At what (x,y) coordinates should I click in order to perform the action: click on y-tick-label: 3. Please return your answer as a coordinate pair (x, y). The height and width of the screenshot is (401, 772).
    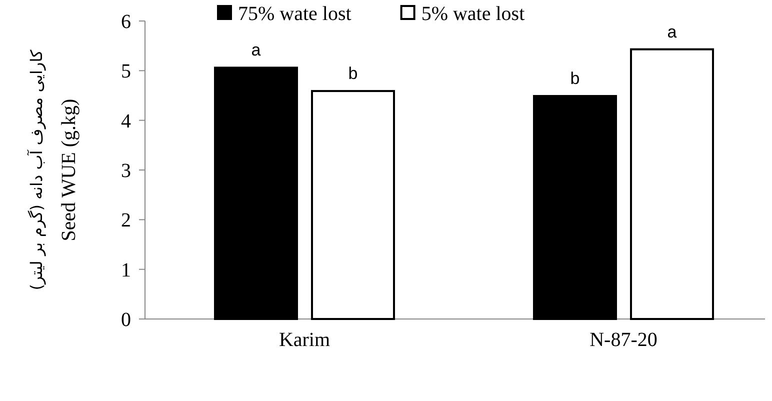
    Looking at the image, I should click on (126, 171).